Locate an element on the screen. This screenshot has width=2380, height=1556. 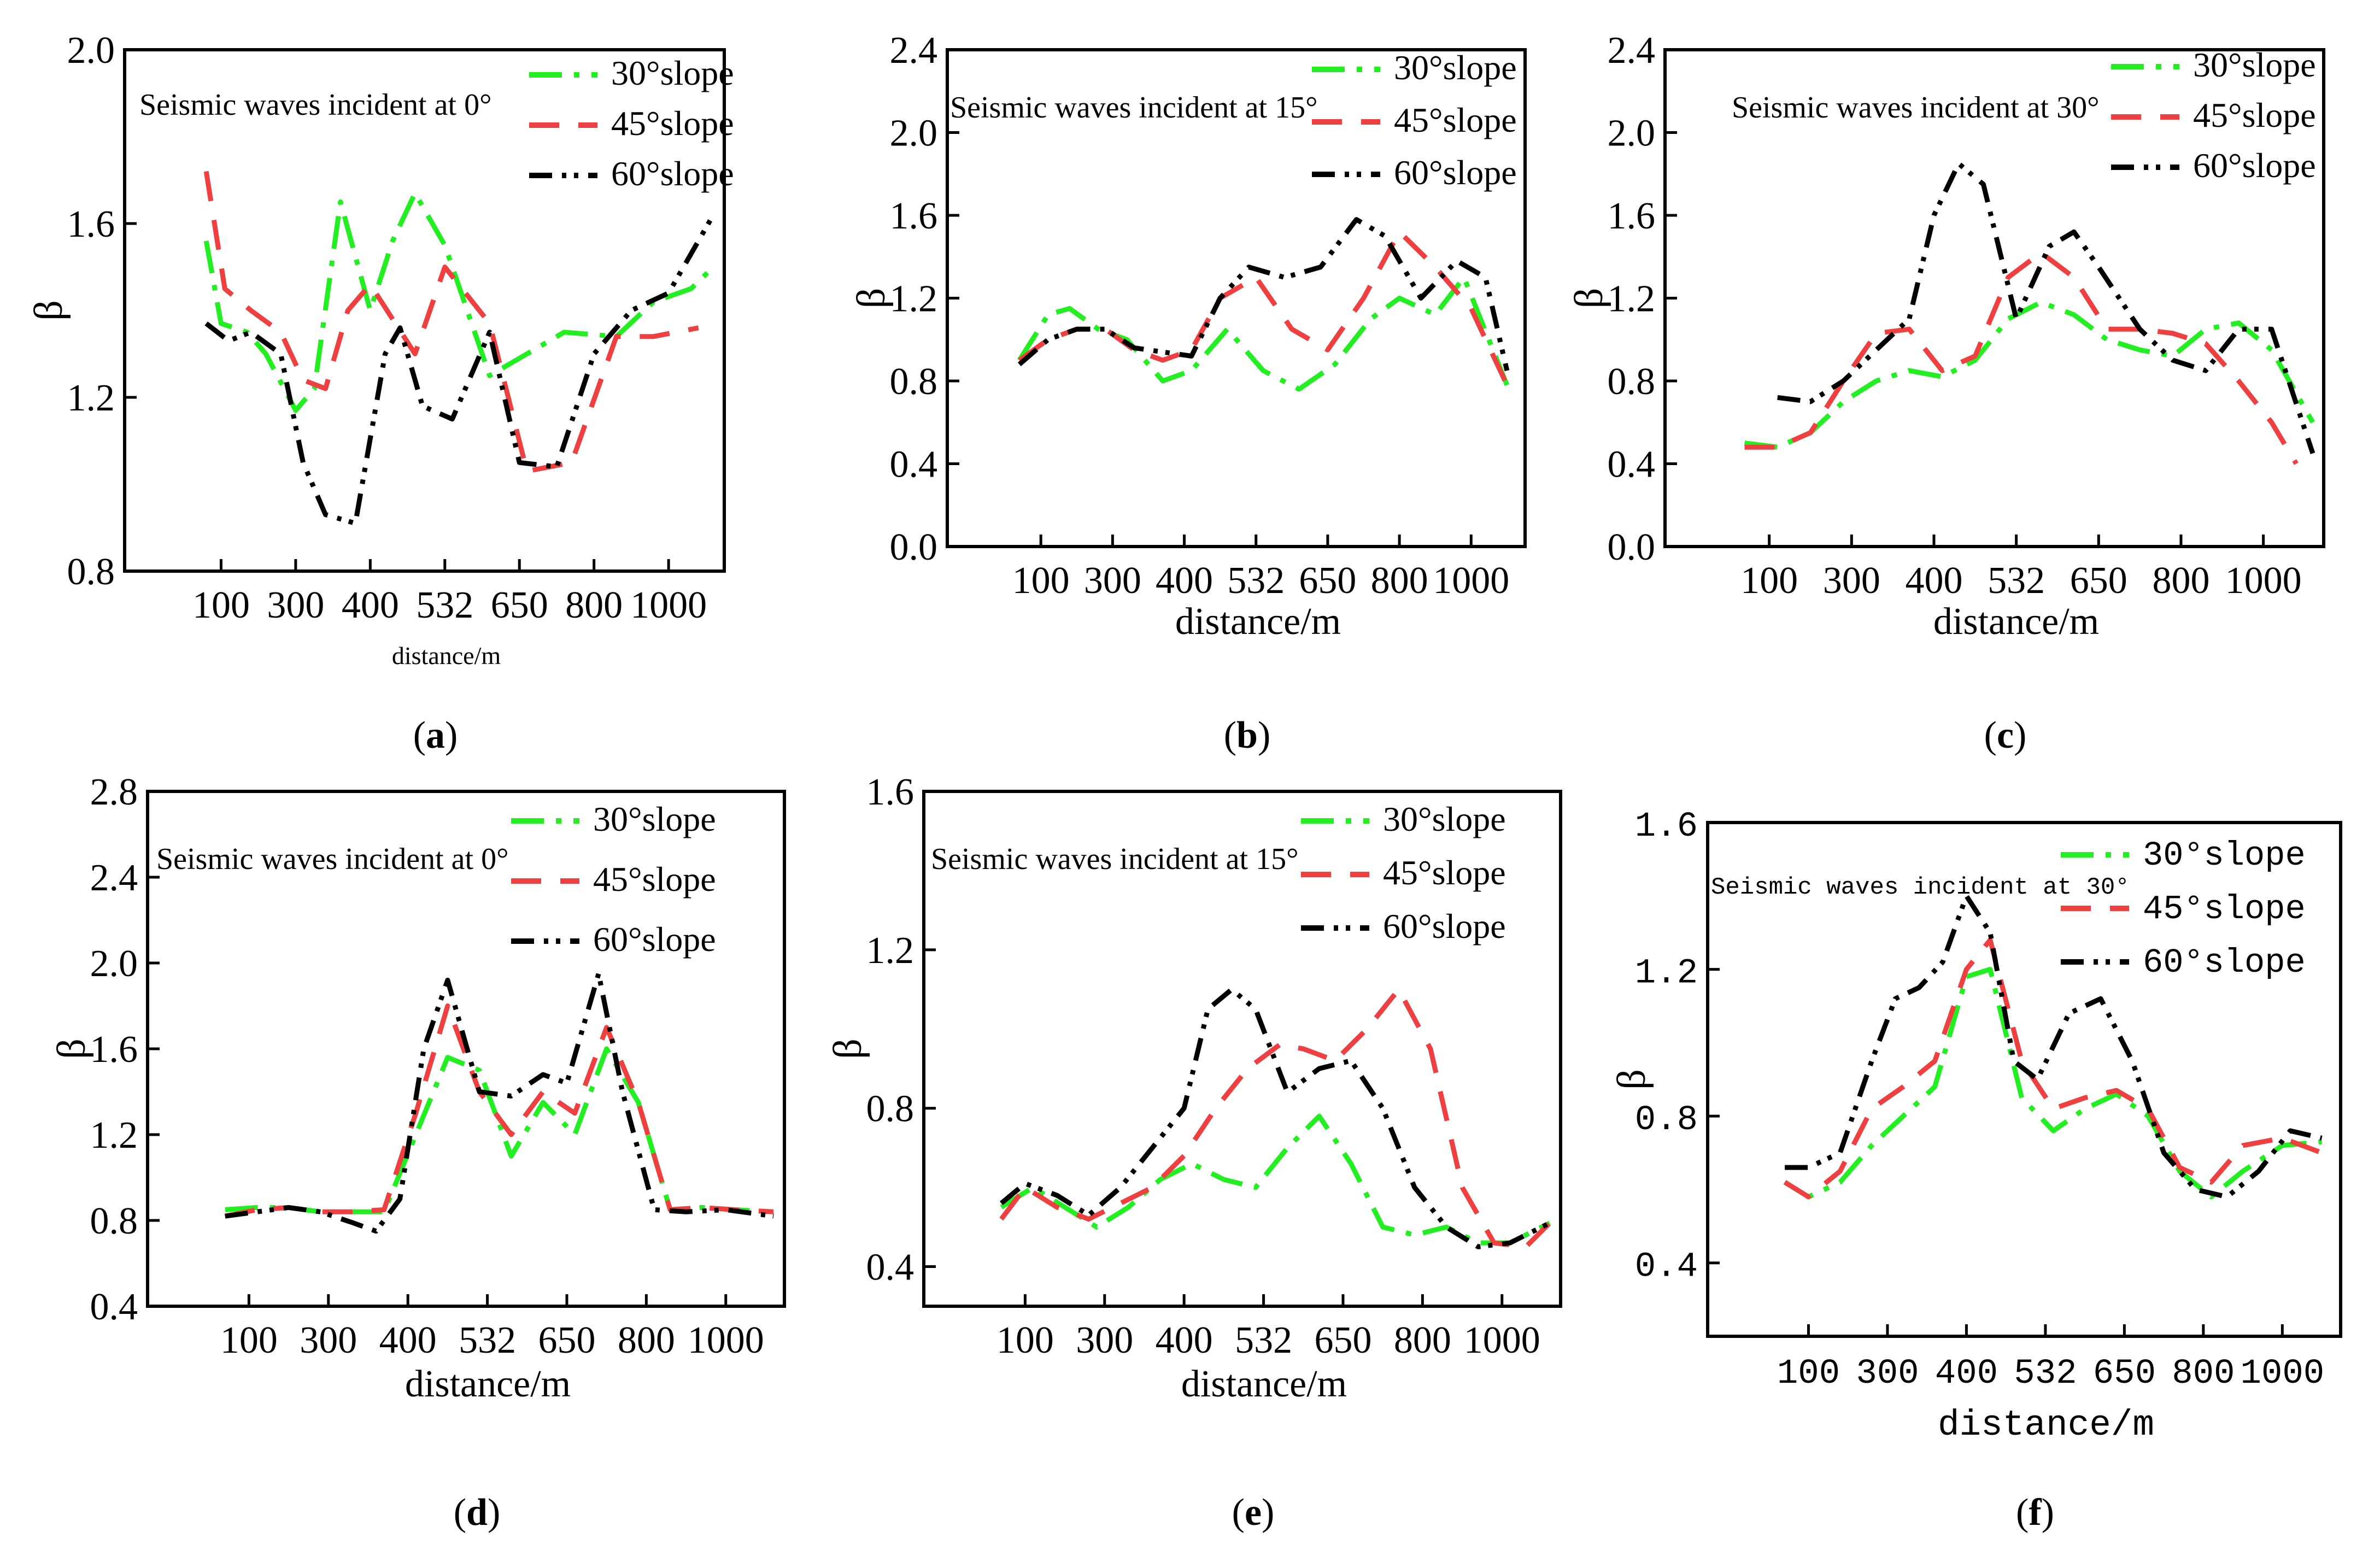
panel-caption: (c) is located at coordinates (2005, 735).